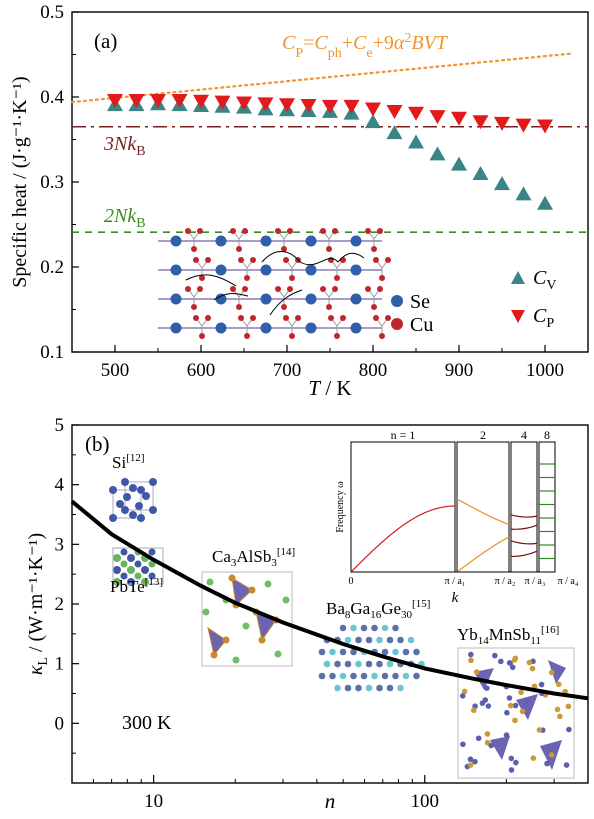  Describe the element at coordinates (421, 325) in the screenshot. I see `legend-cu-label: Cu` at that location.